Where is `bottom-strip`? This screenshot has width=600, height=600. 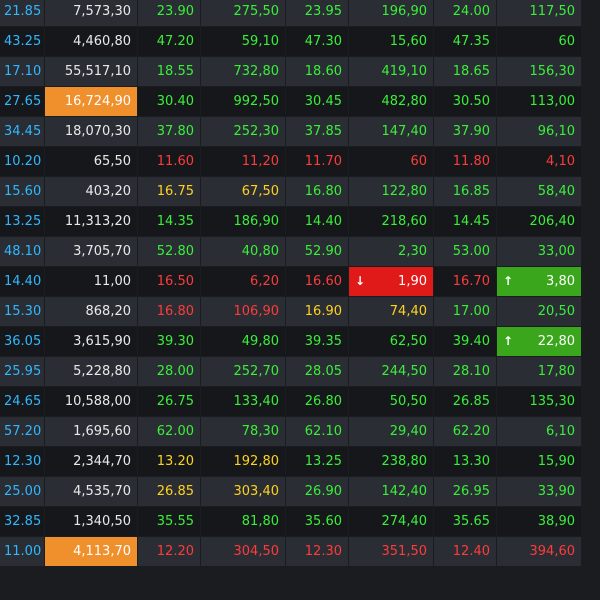 bottom-strip is located at coordinates (300, 593).